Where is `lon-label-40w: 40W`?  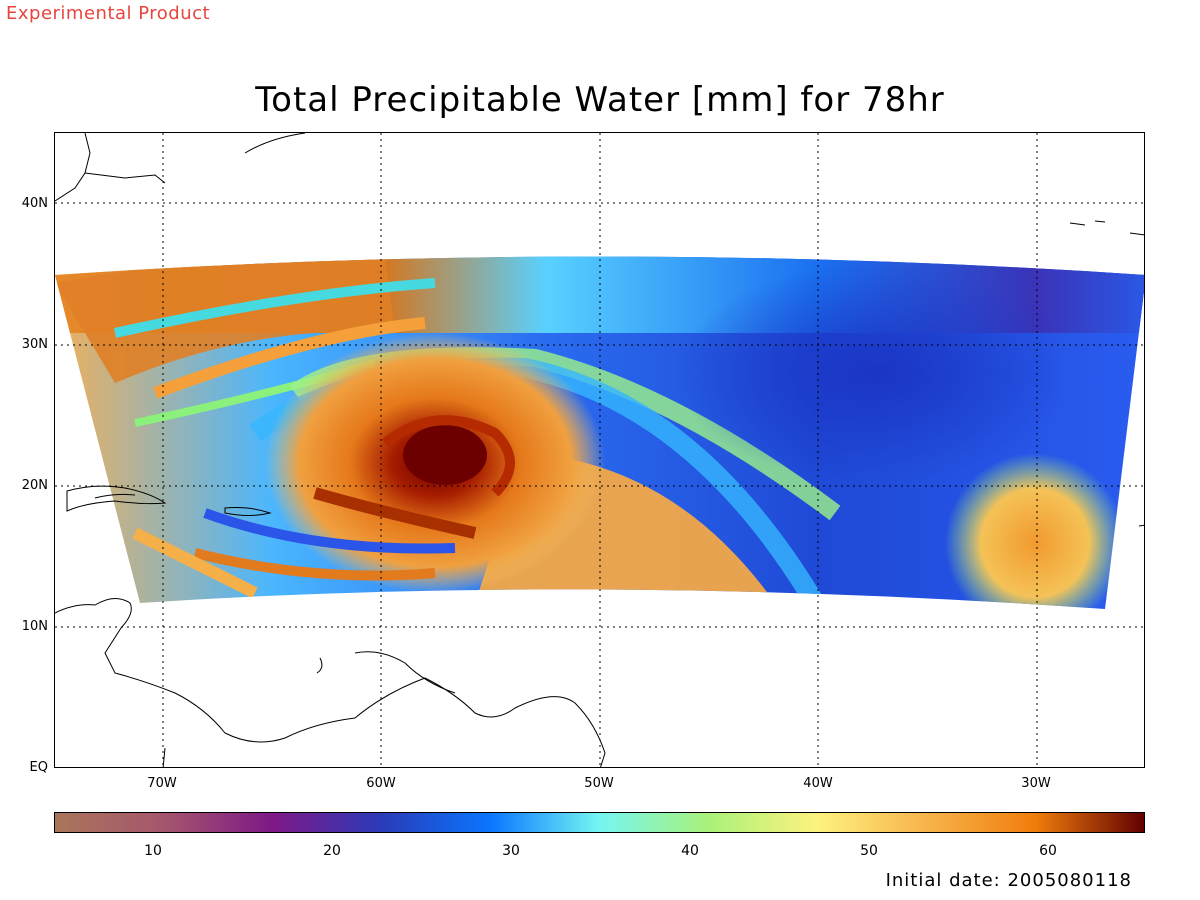
lon-label-40w: 40W is located at coordinates (818, 783).